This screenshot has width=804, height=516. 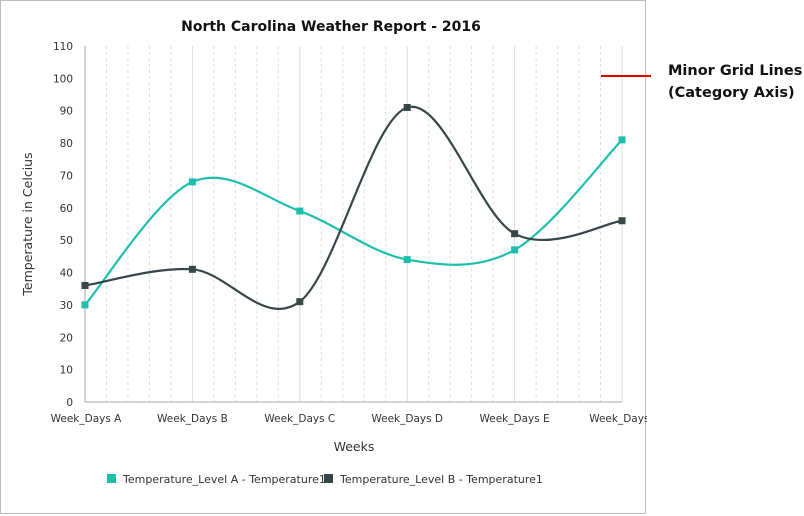 What do you see at coordinates (407, 419) in the screenshot?
I see `x-tick-label: Week_Days D` at bounding box center [407, 419].